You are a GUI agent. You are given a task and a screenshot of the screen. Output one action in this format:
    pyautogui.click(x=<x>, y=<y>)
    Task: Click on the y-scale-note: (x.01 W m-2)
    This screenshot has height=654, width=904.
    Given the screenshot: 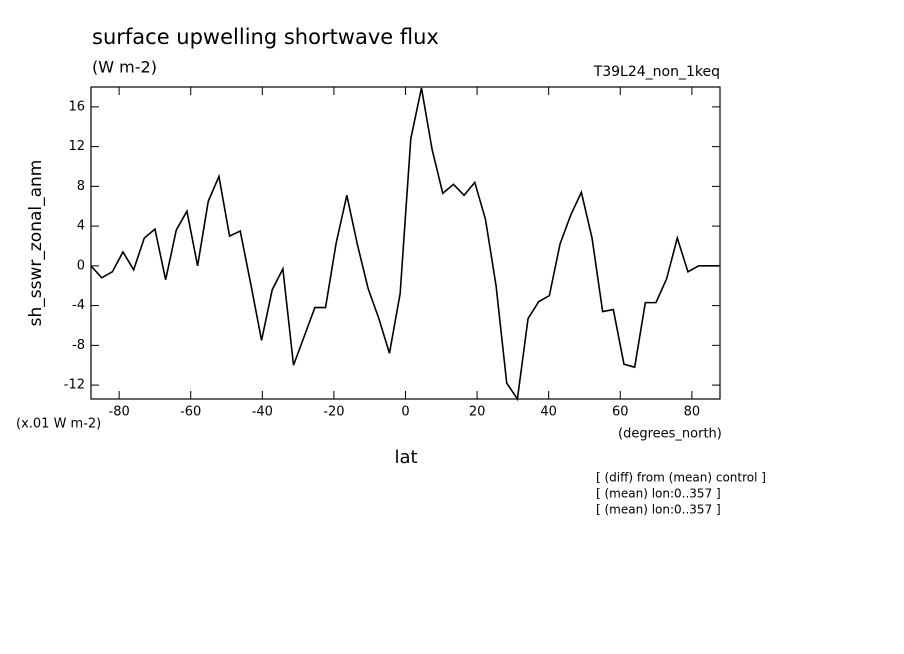 What is the action you would take?
    pyautogui.click(x=58, y=424)
    